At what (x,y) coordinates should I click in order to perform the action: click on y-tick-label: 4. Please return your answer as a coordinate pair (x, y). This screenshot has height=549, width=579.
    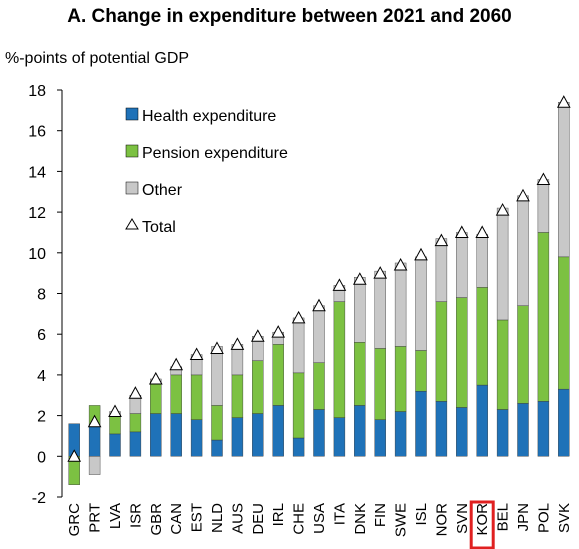
    Looking at the image, I should click on (41, 376).